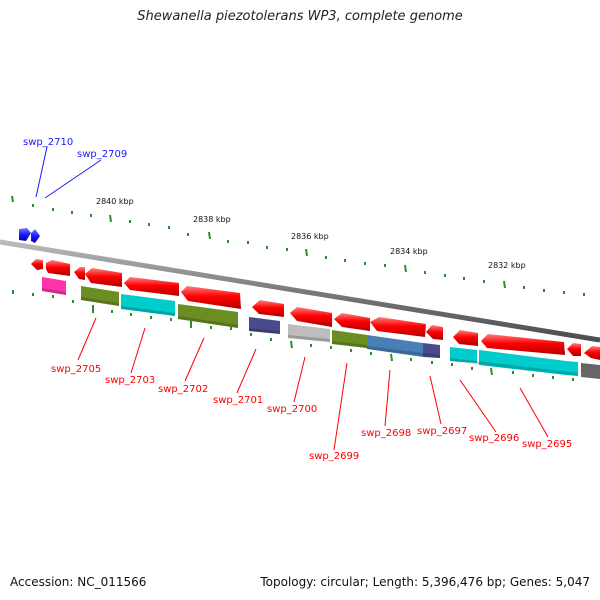  What do you see at coordinates (183, 389) in the screenshot?
I see `gene-label-swp-2702: swp_2702` at bounding box center [183, 389].